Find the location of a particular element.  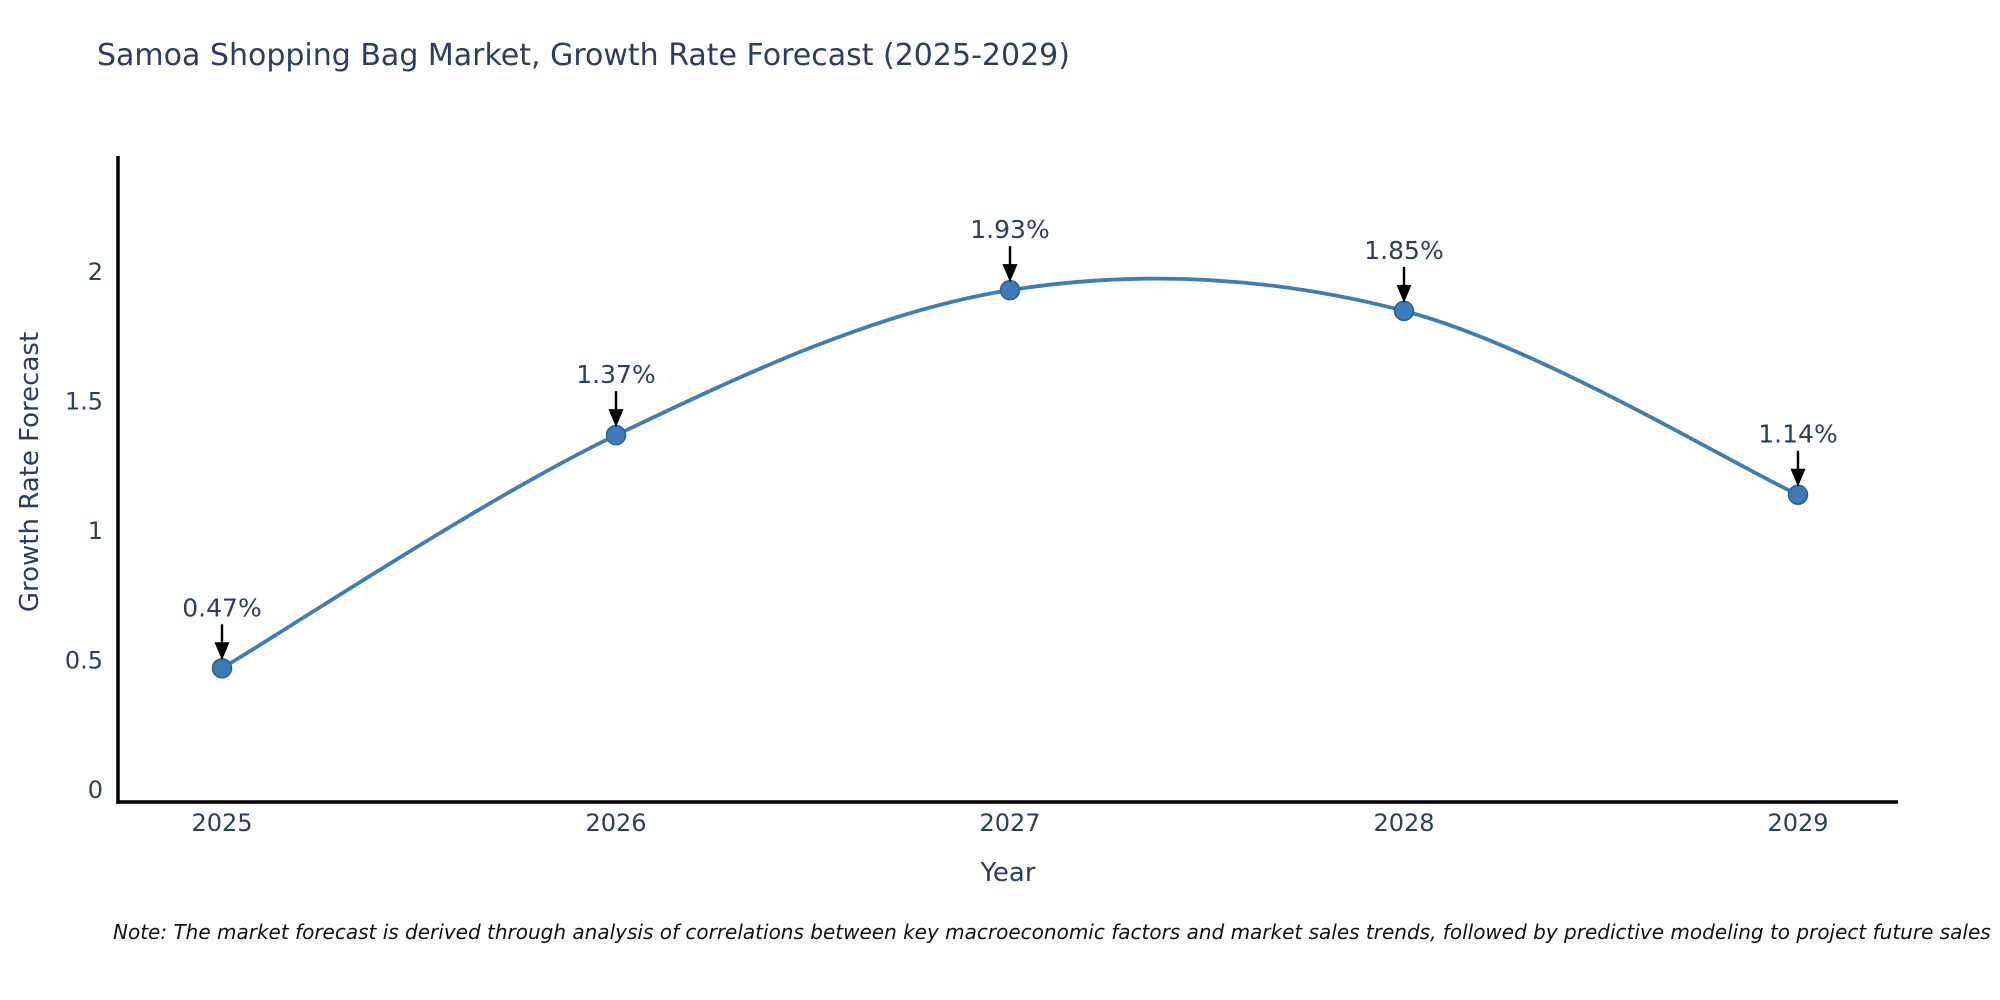

x-tick-label: 2029 is located at coordinates (1797, 823).